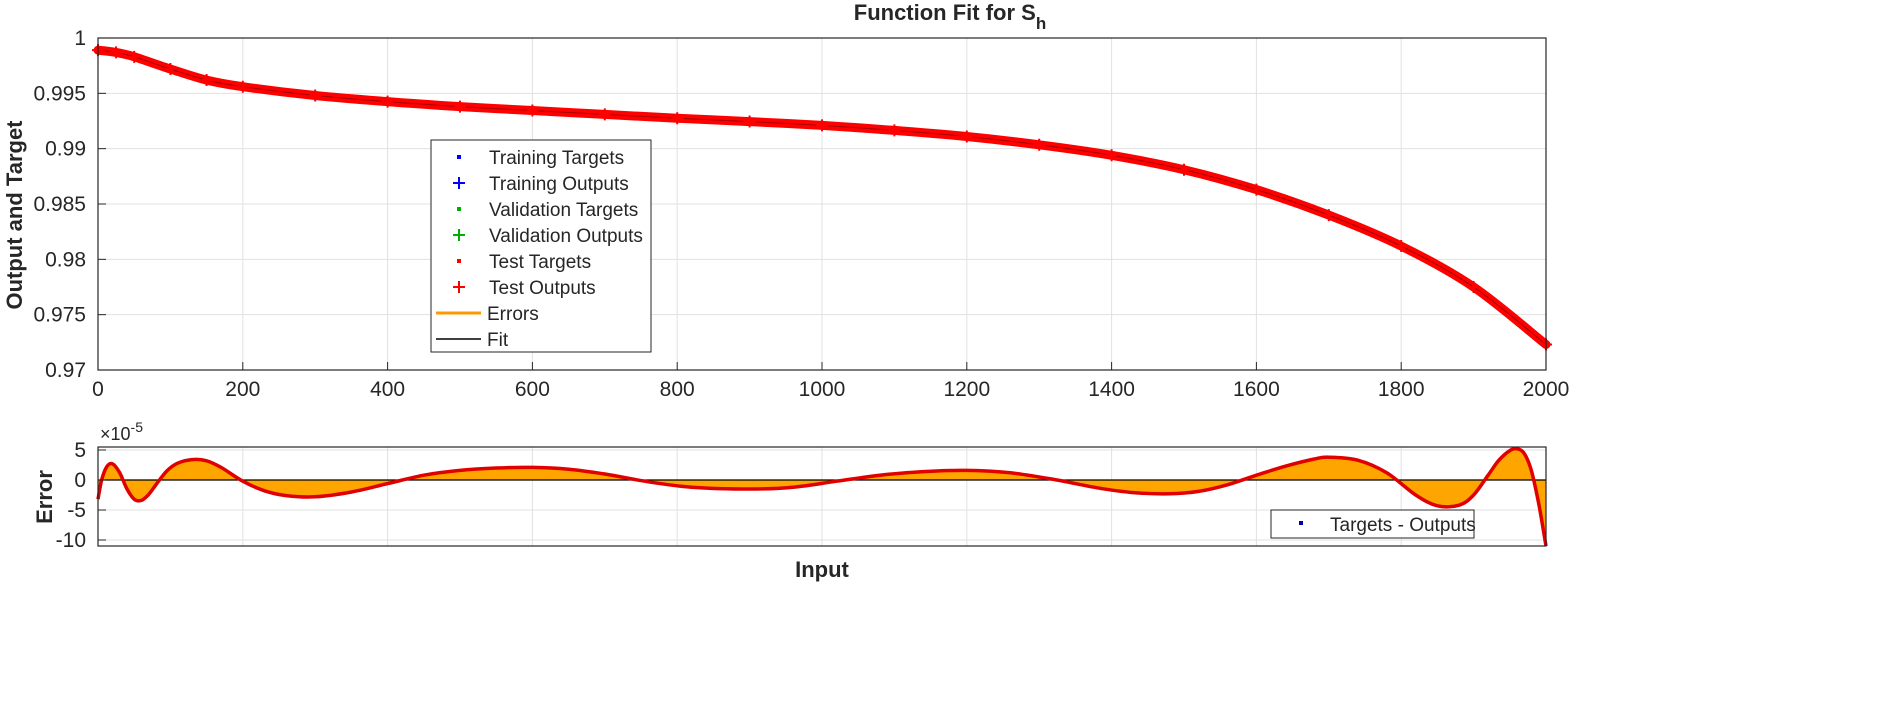 This screenshot has width=1900, height=706. Describe the element at coordinates (59, 204) in the screenshot. I see `top-y-tick-label: 0.985` at that location.